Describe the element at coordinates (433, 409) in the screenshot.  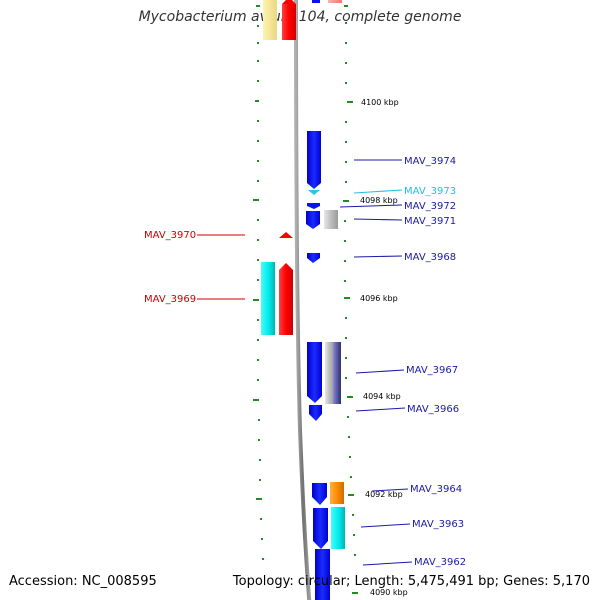
I see `label-mav-3966: MAV_3966` at that location.